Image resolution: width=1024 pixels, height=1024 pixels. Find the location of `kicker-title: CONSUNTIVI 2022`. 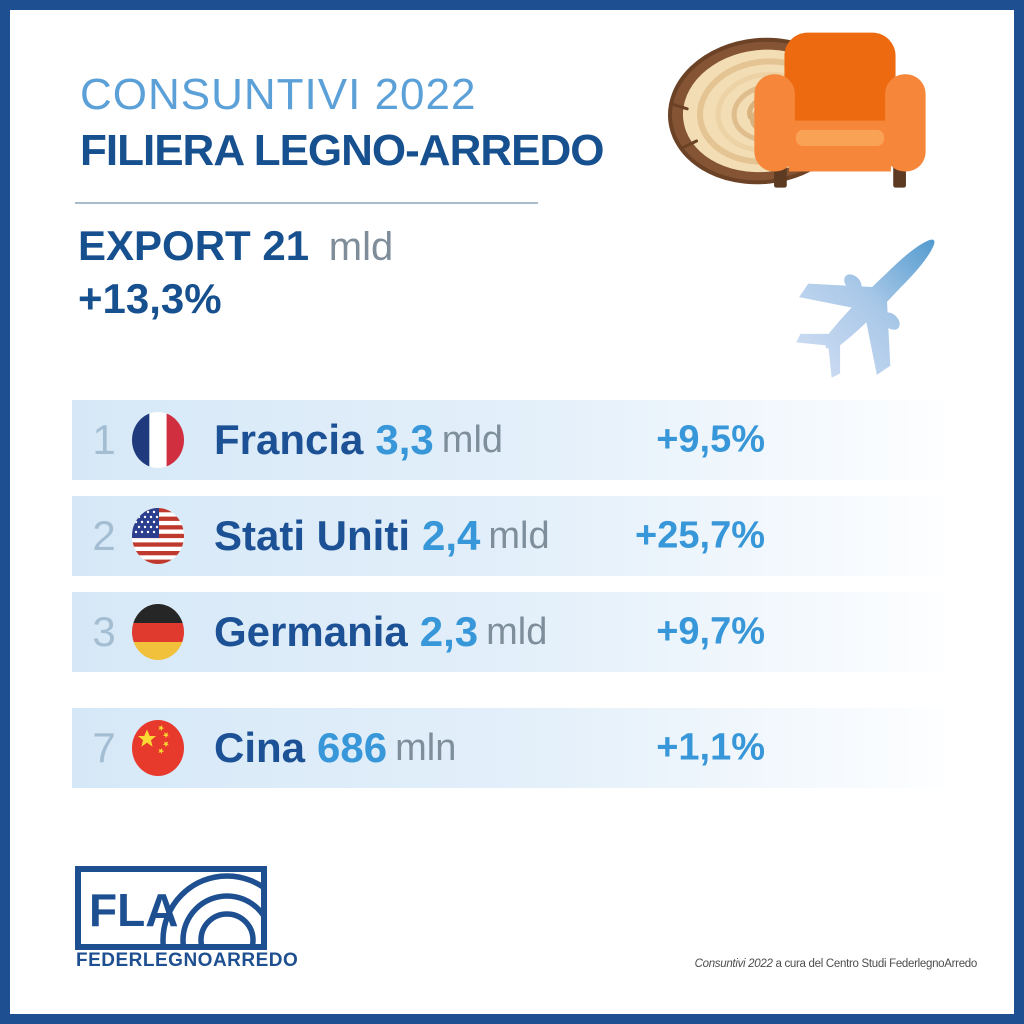

kicker-title: CONSUNTIVI 2022 is located at coordinates (278, 94).